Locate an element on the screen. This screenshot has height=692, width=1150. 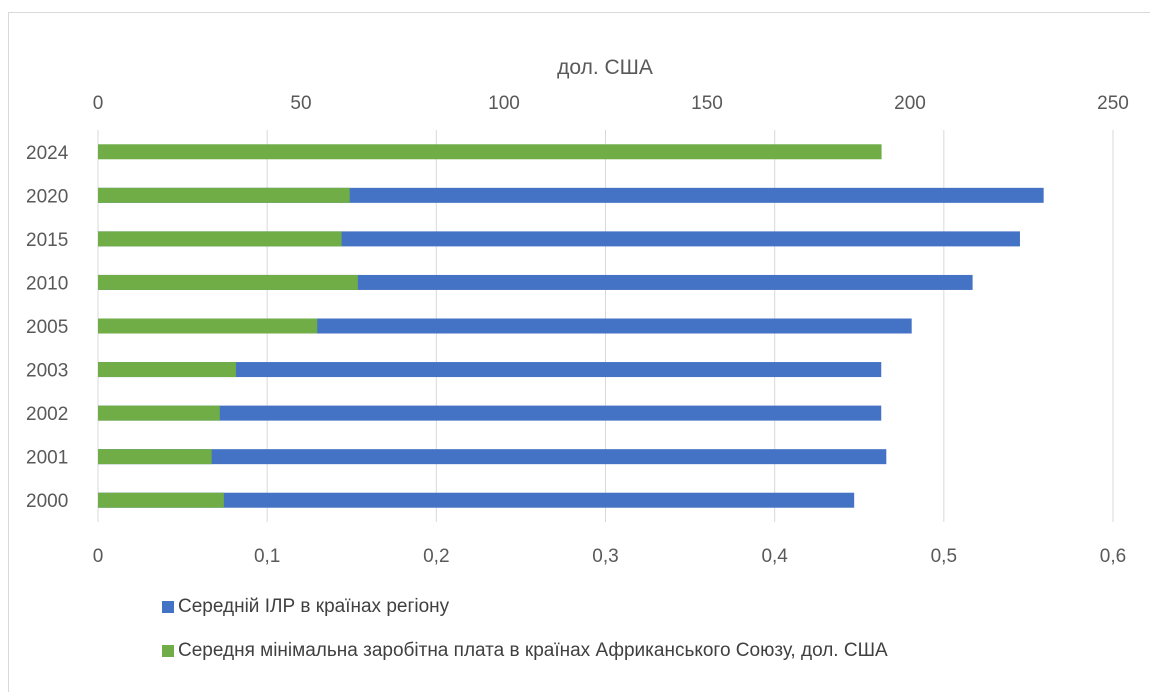
bar-hdi-2003 is located at coordinates (490, 370).